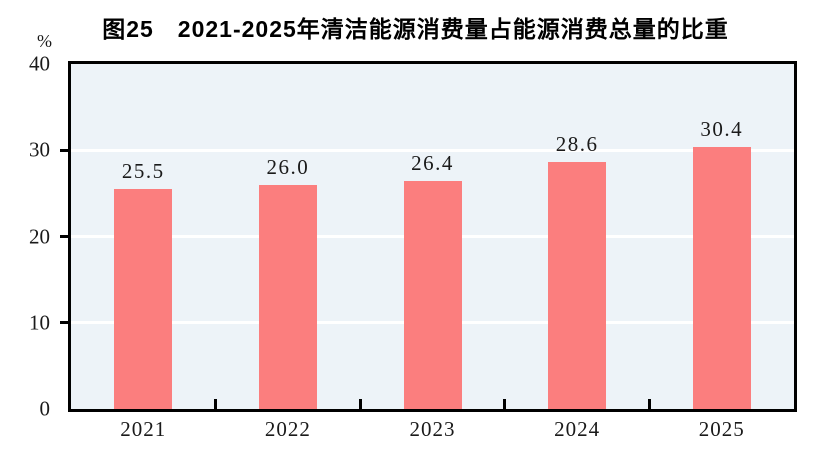  I want to click on bar-value-label: 28.6, so click(577, 144).